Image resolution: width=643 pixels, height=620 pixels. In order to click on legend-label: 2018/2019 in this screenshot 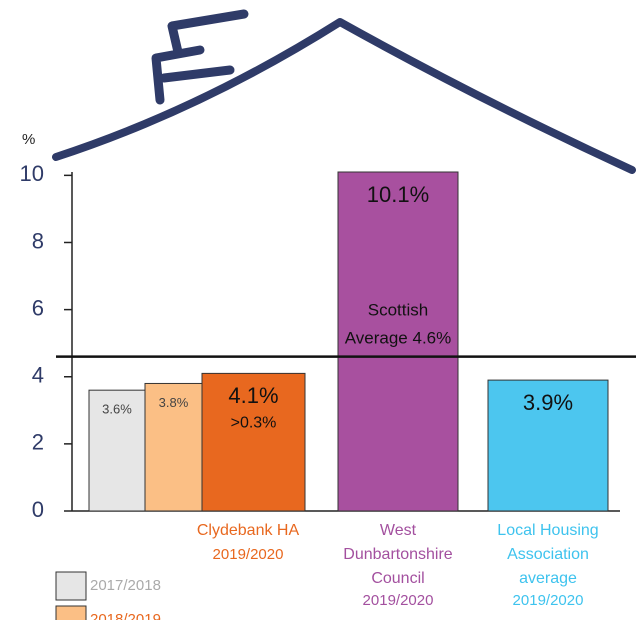, I will do `click(125, 615)`.